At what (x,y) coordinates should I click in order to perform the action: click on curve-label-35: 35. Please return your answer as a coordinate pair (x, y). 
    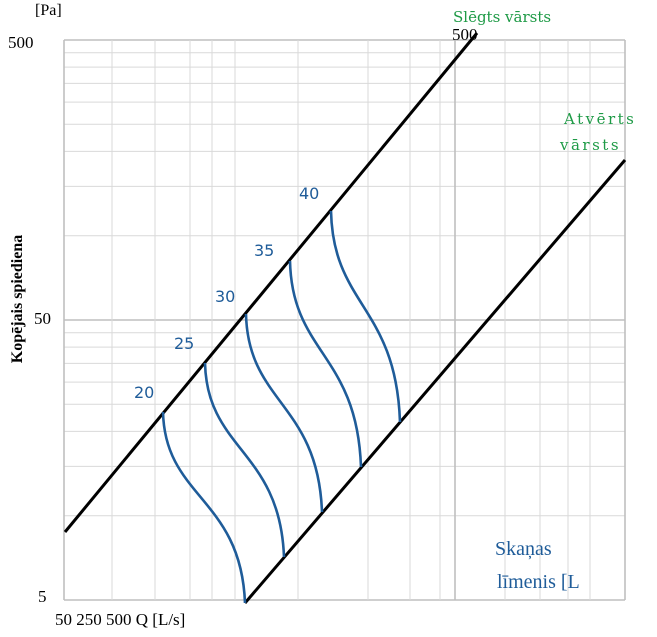
    Looking at the image, I should click on (264, 250).